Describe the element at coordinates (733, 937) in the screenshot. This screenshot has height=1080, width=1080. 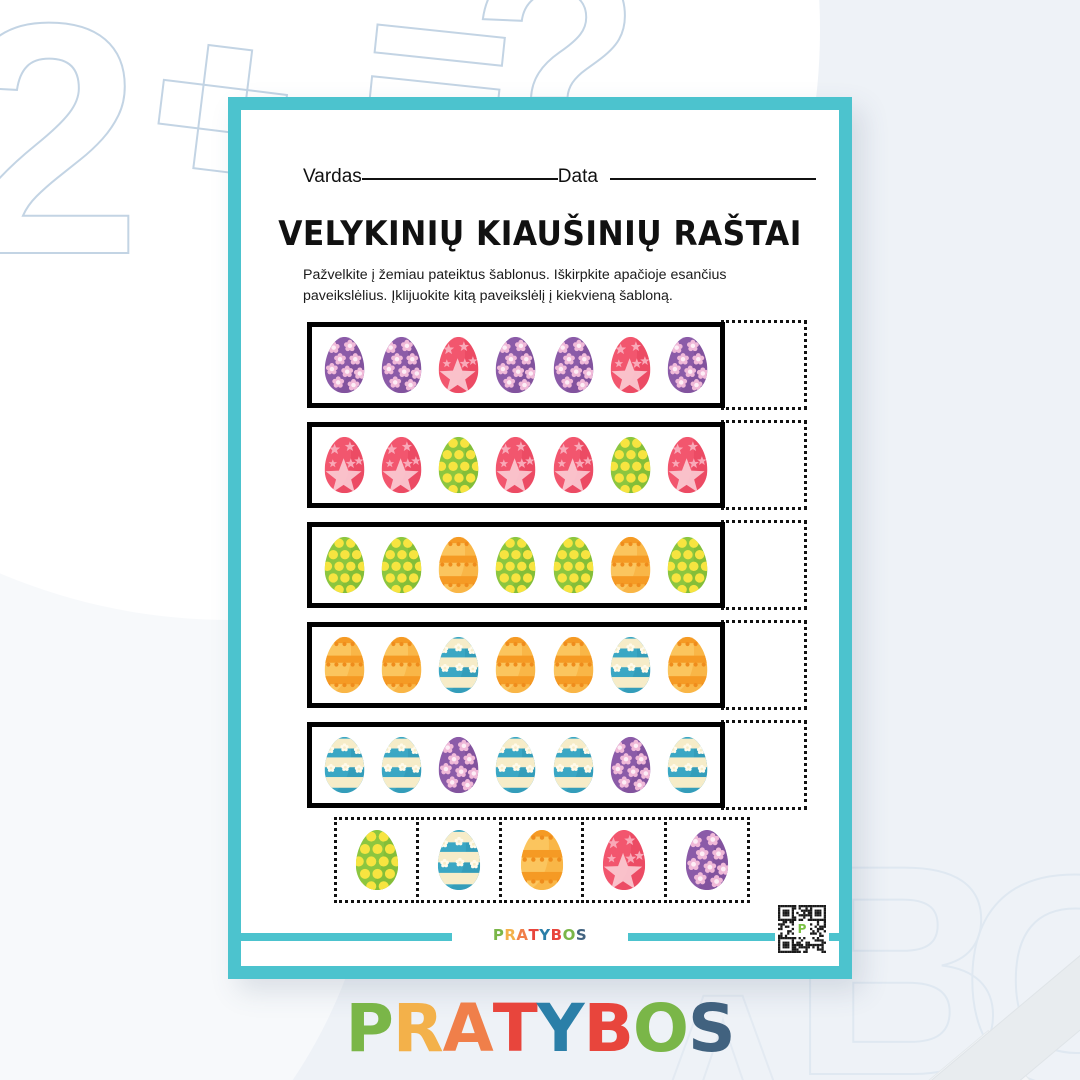
I see `footer-rule-right` at that location.